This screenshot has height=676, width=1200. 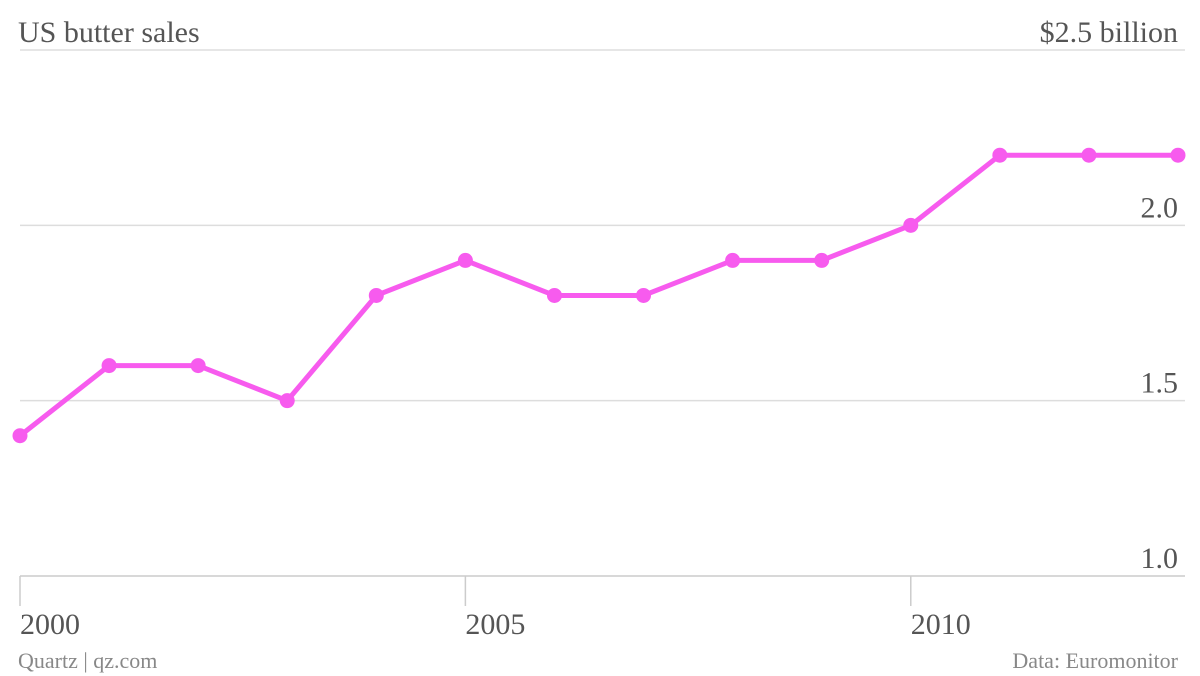 What do you see at coordinates (941, 624) in the screenshot?
I see `x-tick-label: 2010` at bounding box center [941, 624].